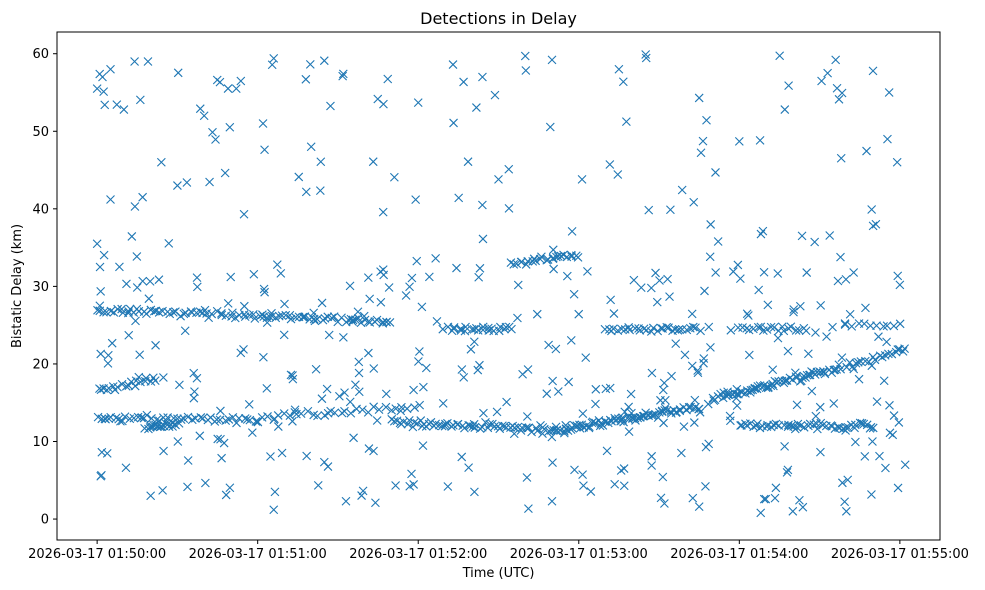 The image size is (985, 590). I want to click on x-tick-label: 2026-03-17 01:55:00, so click(900, 554).